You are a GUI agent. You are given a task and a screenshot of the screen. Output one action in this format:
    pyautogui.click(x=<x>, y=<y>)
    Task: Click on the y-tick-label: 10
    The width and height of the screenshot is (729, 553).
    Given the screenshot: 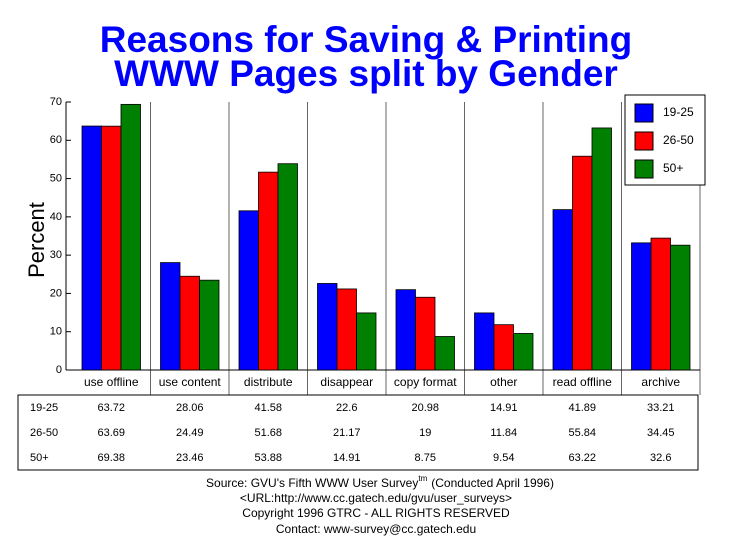 What is the action you would take?
    pyautogui.click(x=56, y=332)
    